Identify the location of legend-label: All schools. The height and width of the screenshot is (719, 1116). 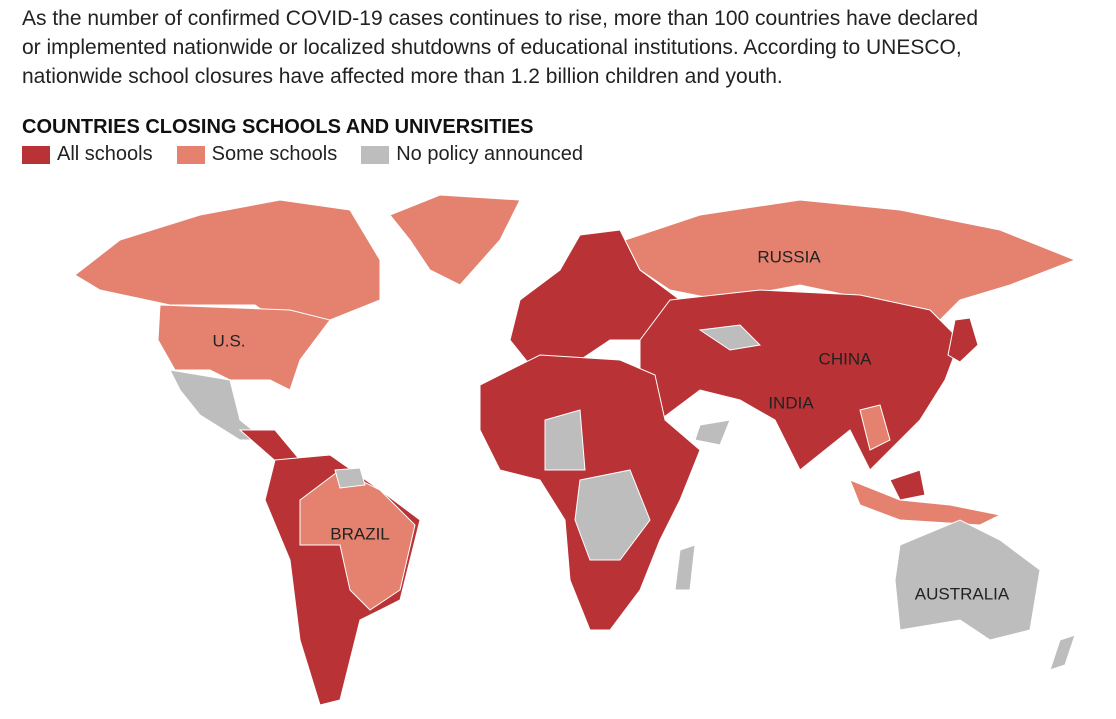
(105, 154).